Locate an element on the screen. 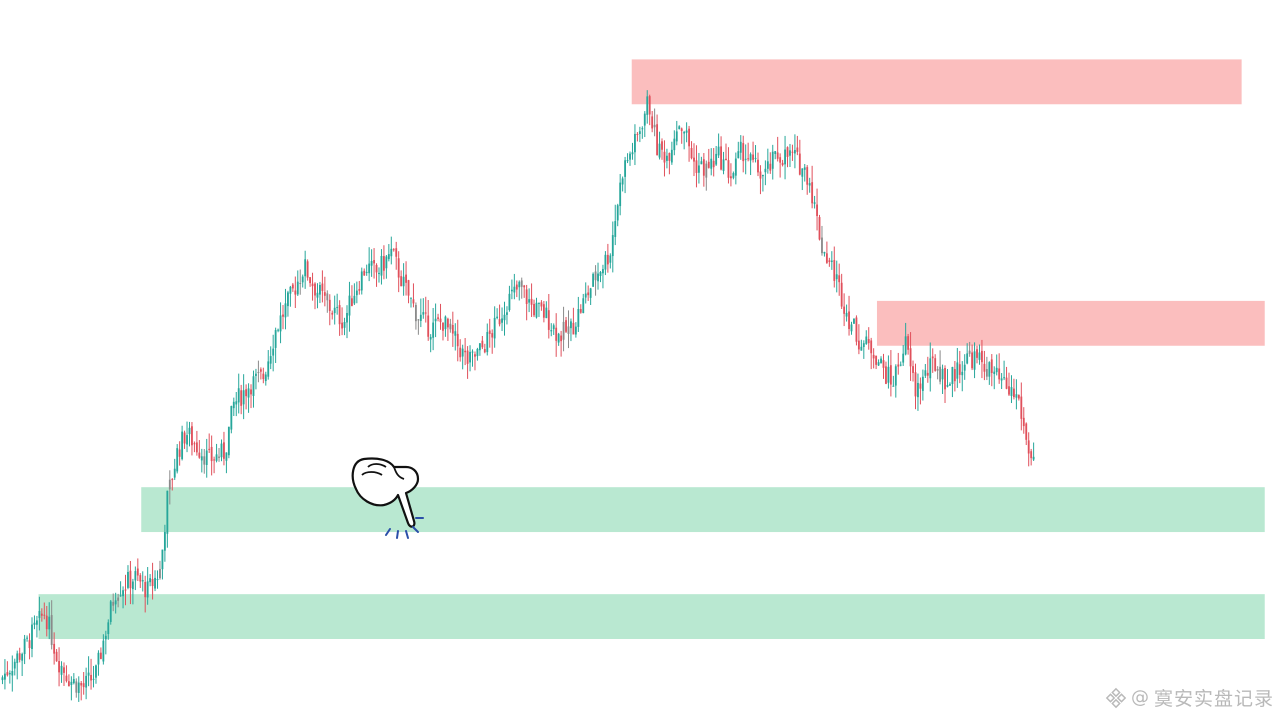 This screenshot has width=1284, height=723. annotation-layer is located at coordinates (387, 498).